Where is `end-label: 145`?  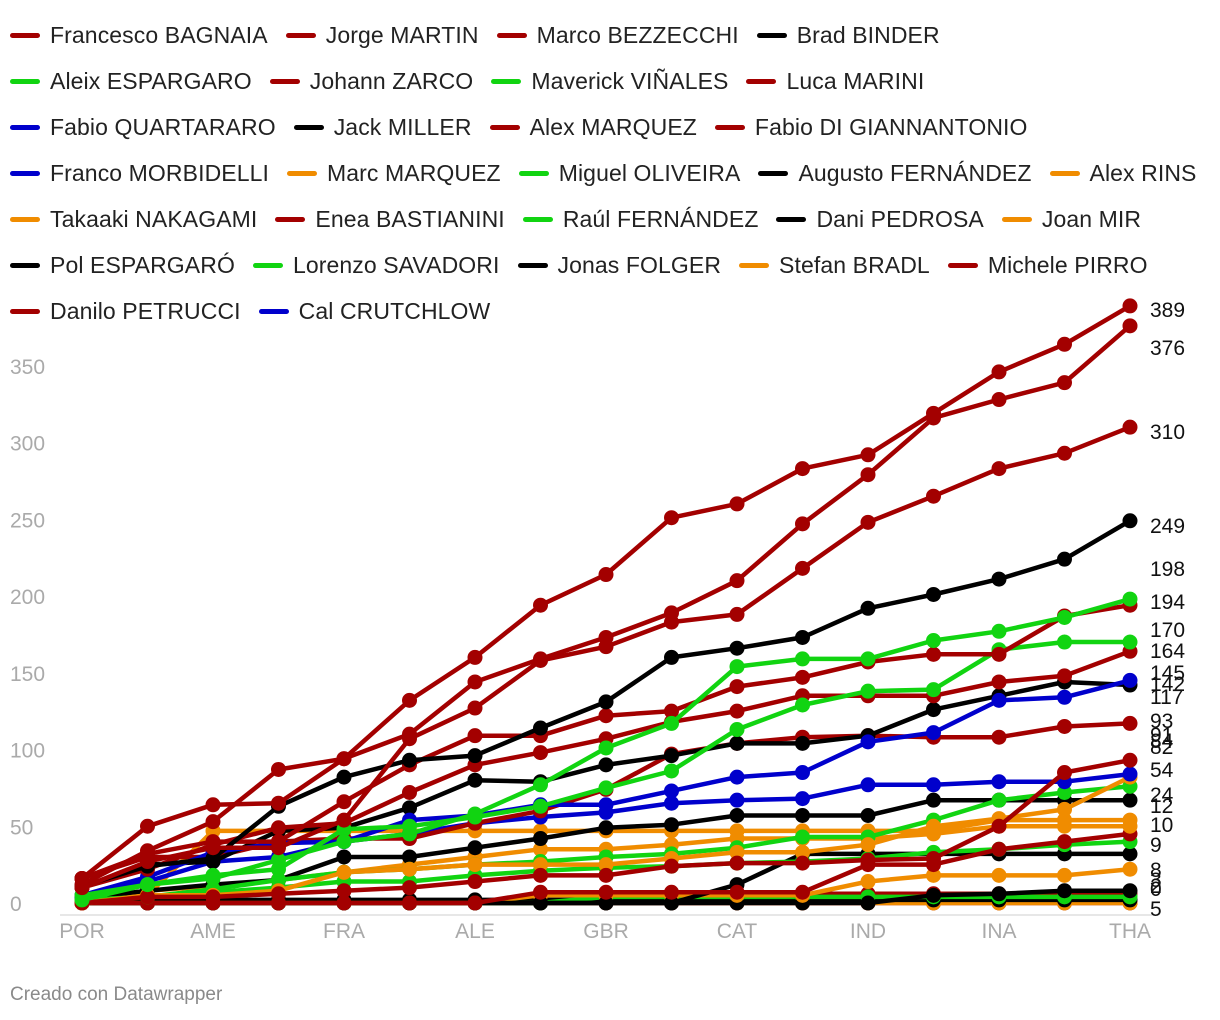 end-label: 145 is located at coordinates (1167, 673).